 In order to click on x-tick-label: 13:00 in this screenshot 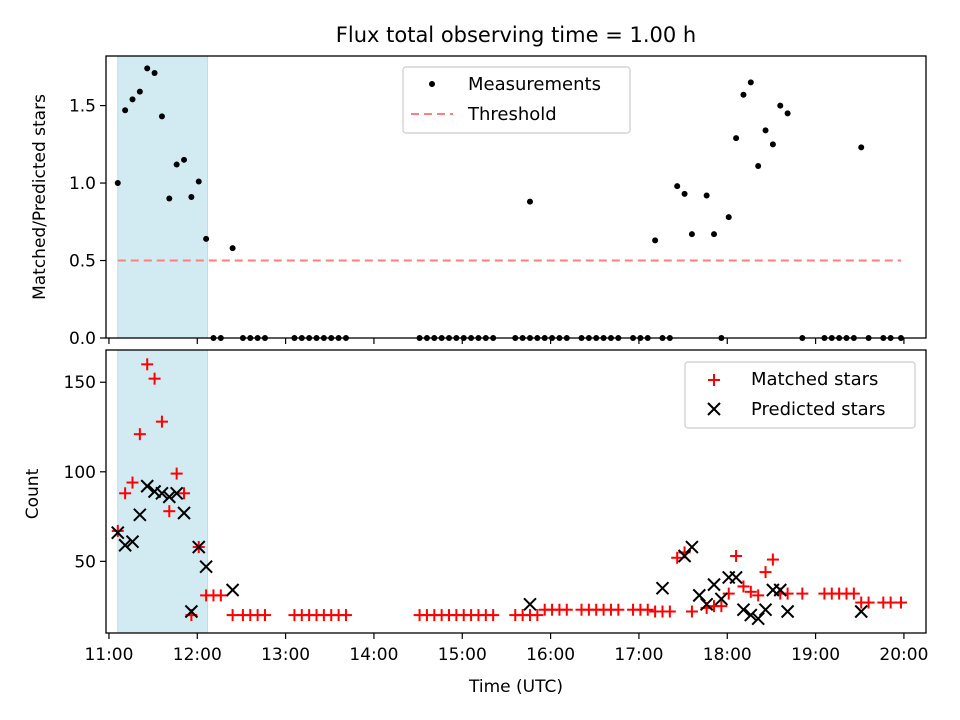, I will do `click(285, 655)`.